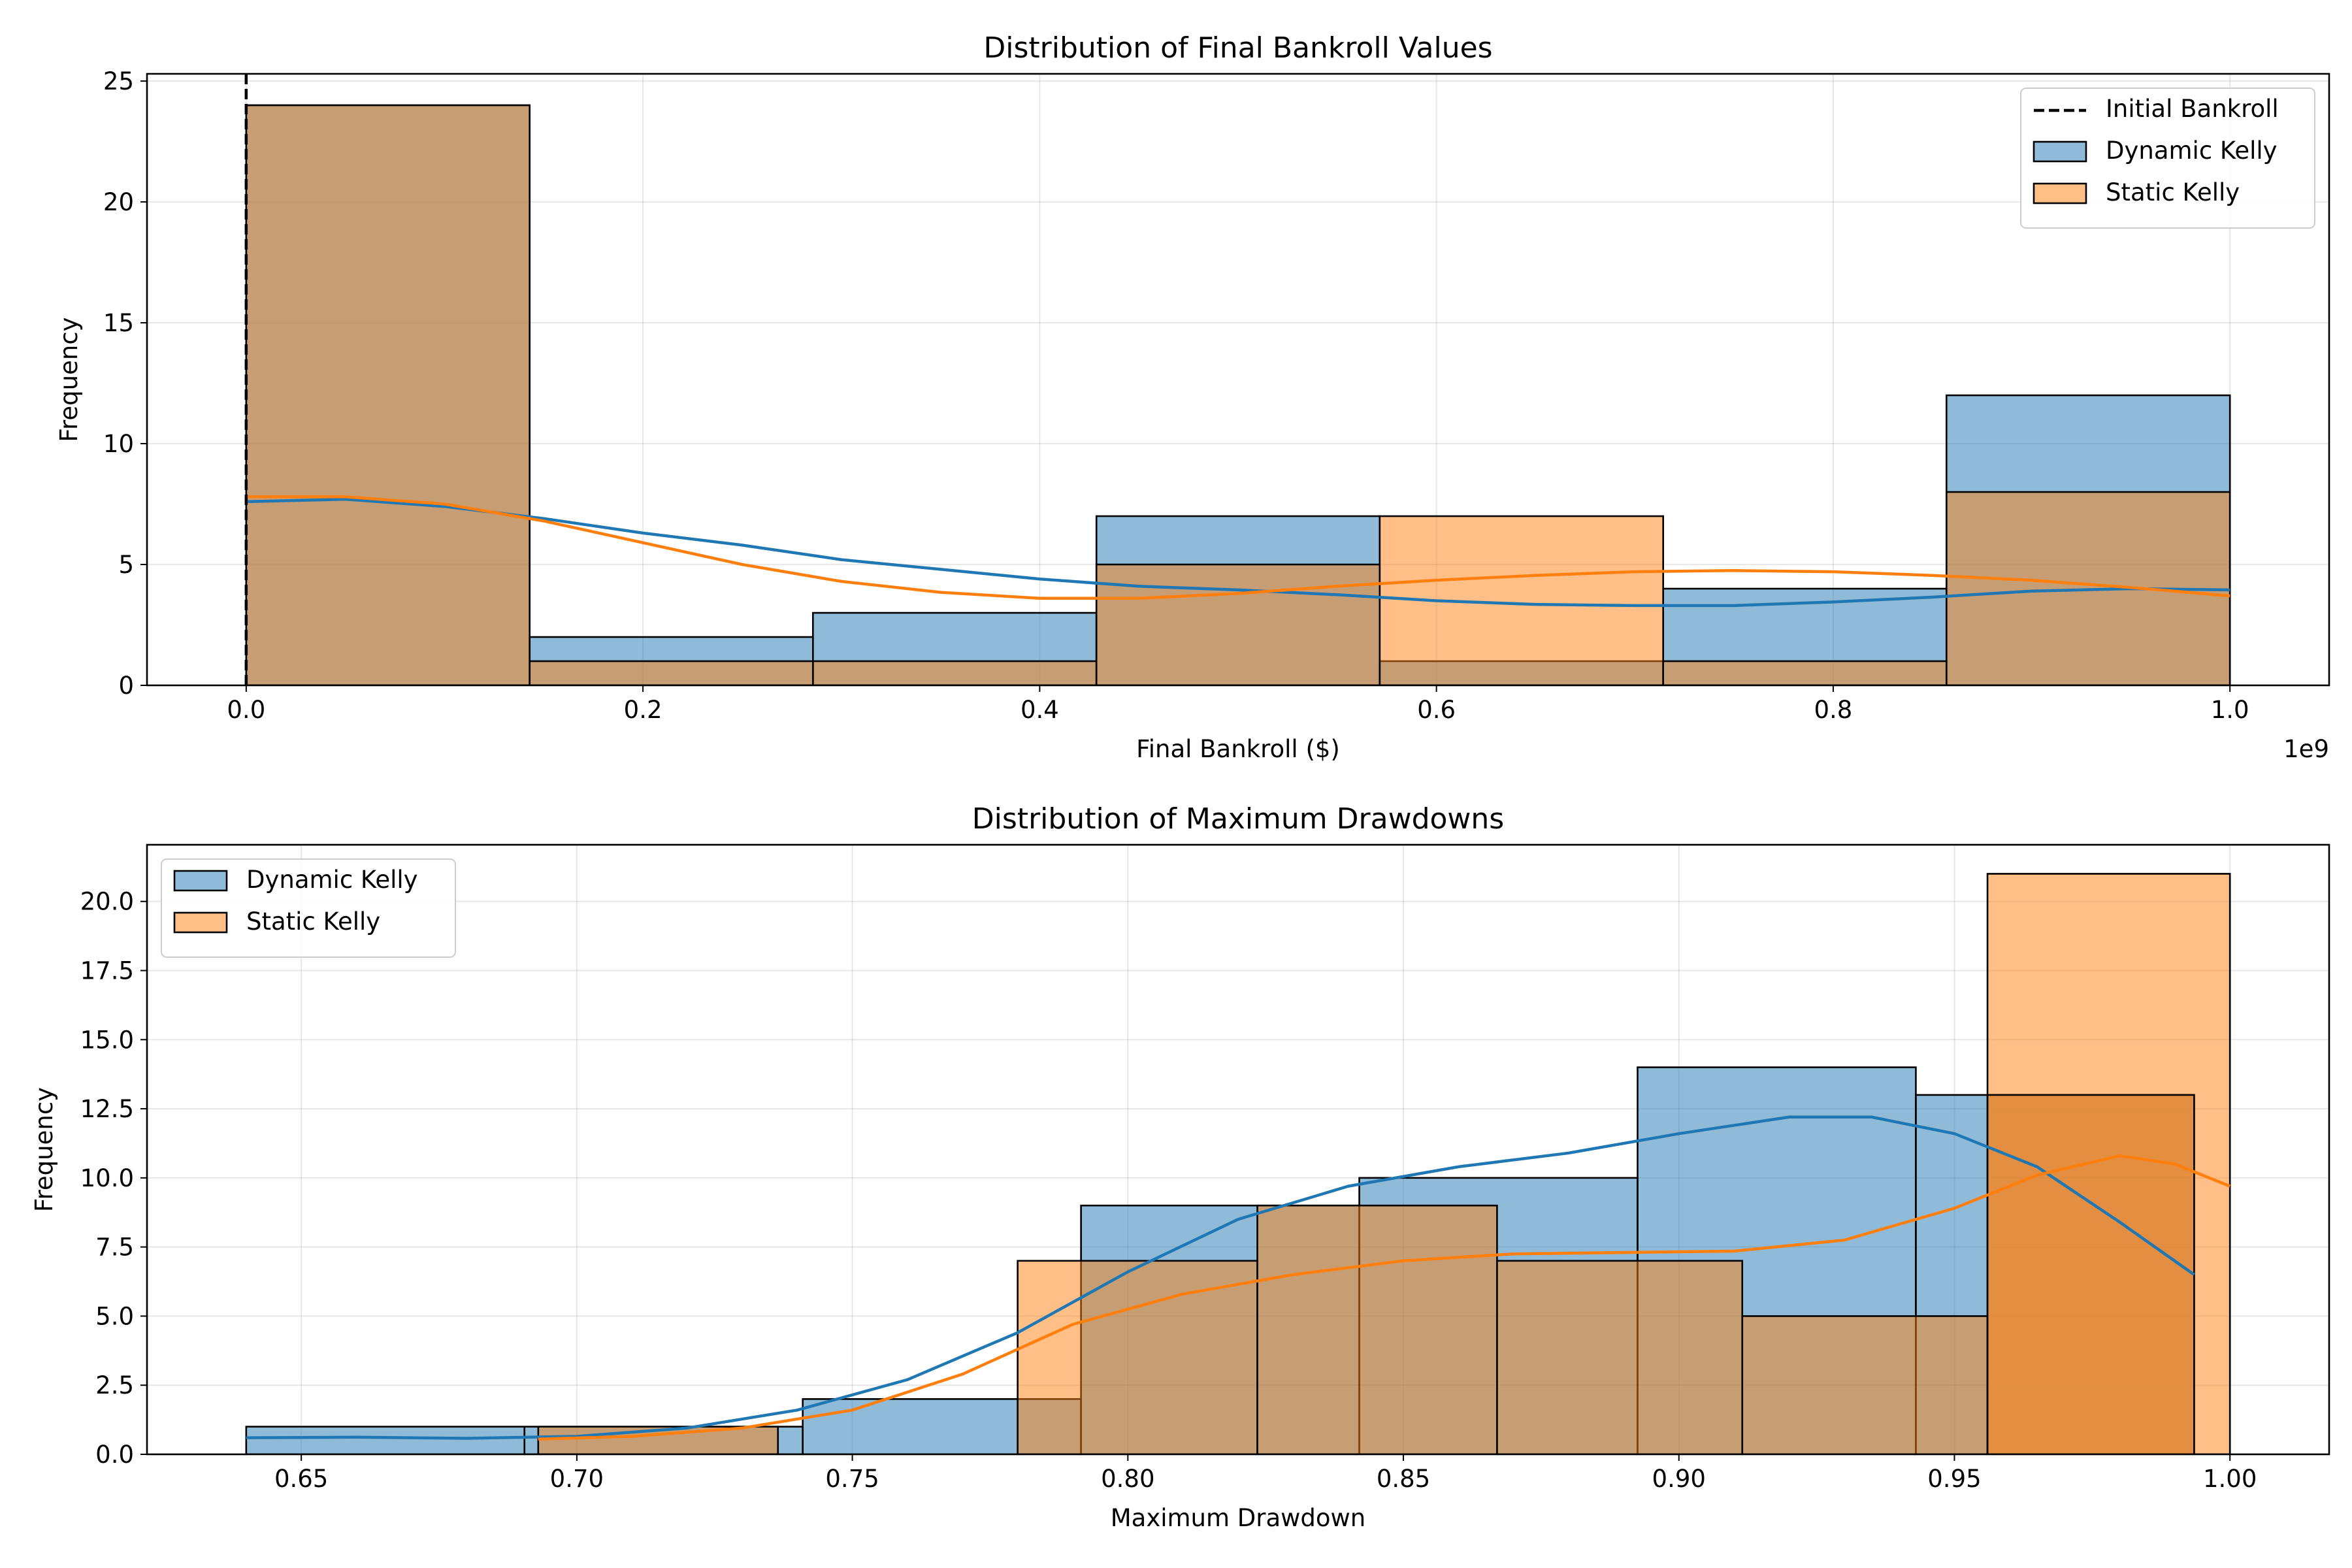 This screenshot has width=2352, height=1568. I want to click on y-tick-label: 10.0, so click(107, 1178).